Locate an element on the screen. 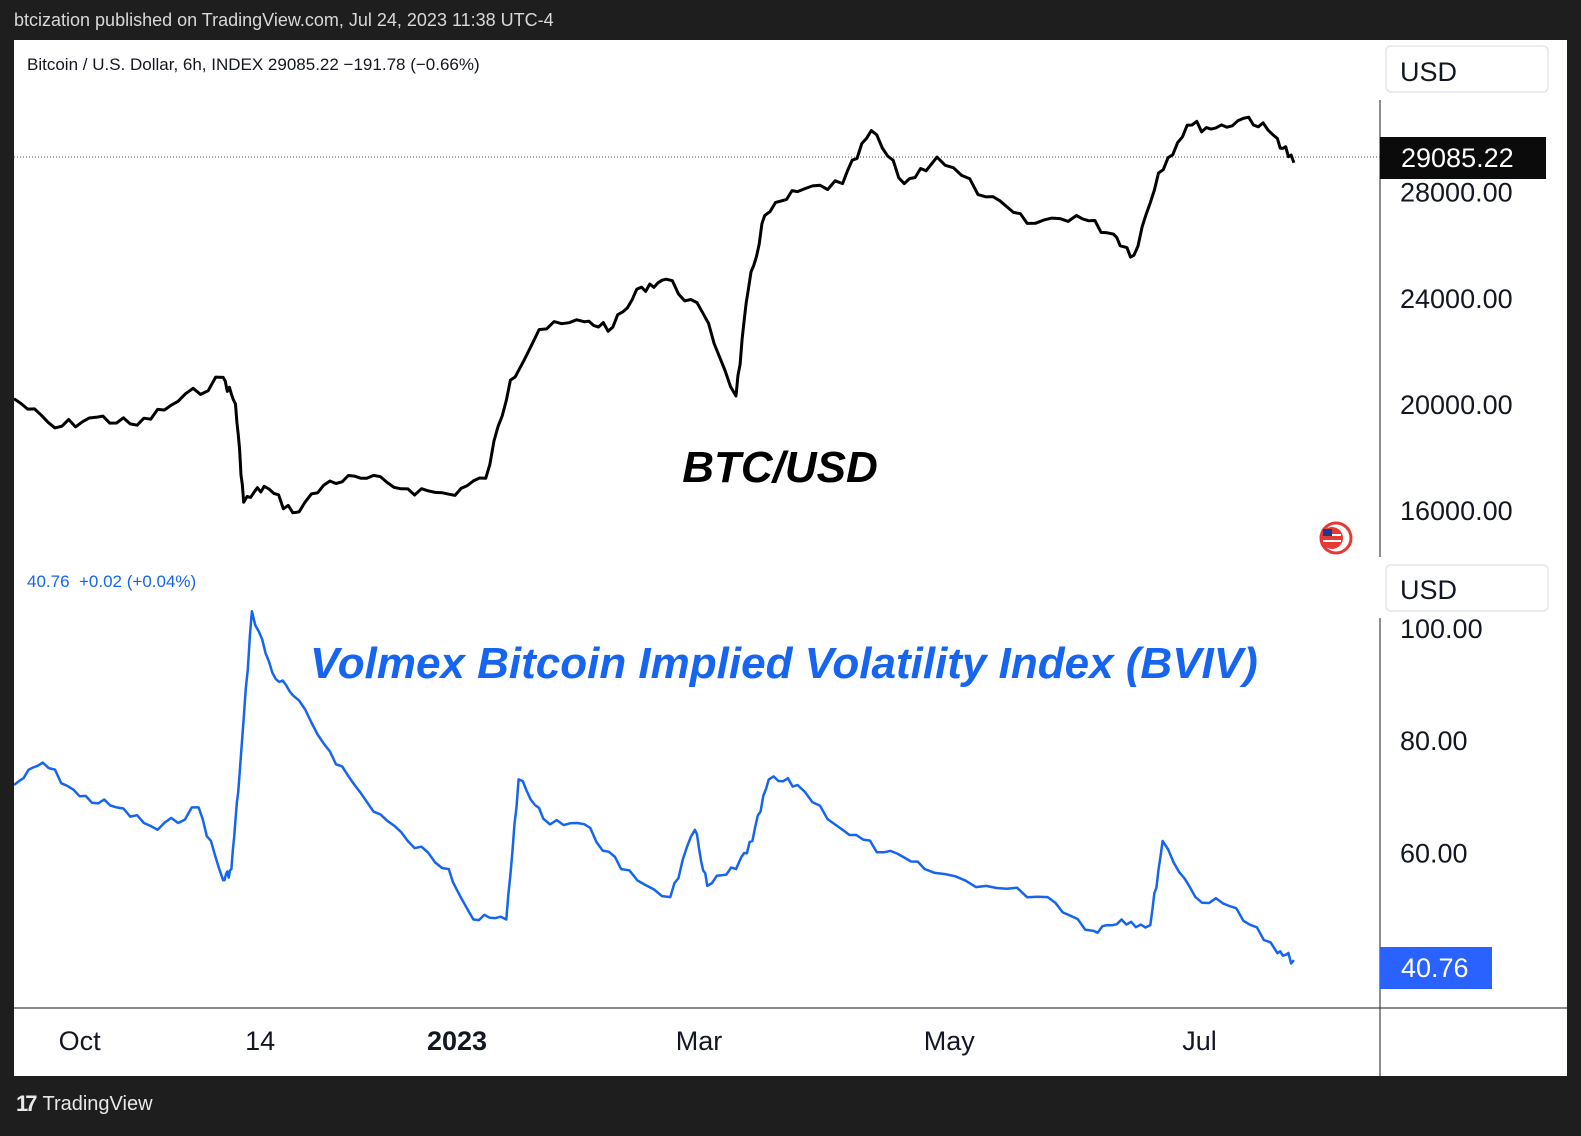  btc-currency-label: USD is located at coordinates (1428, 72).